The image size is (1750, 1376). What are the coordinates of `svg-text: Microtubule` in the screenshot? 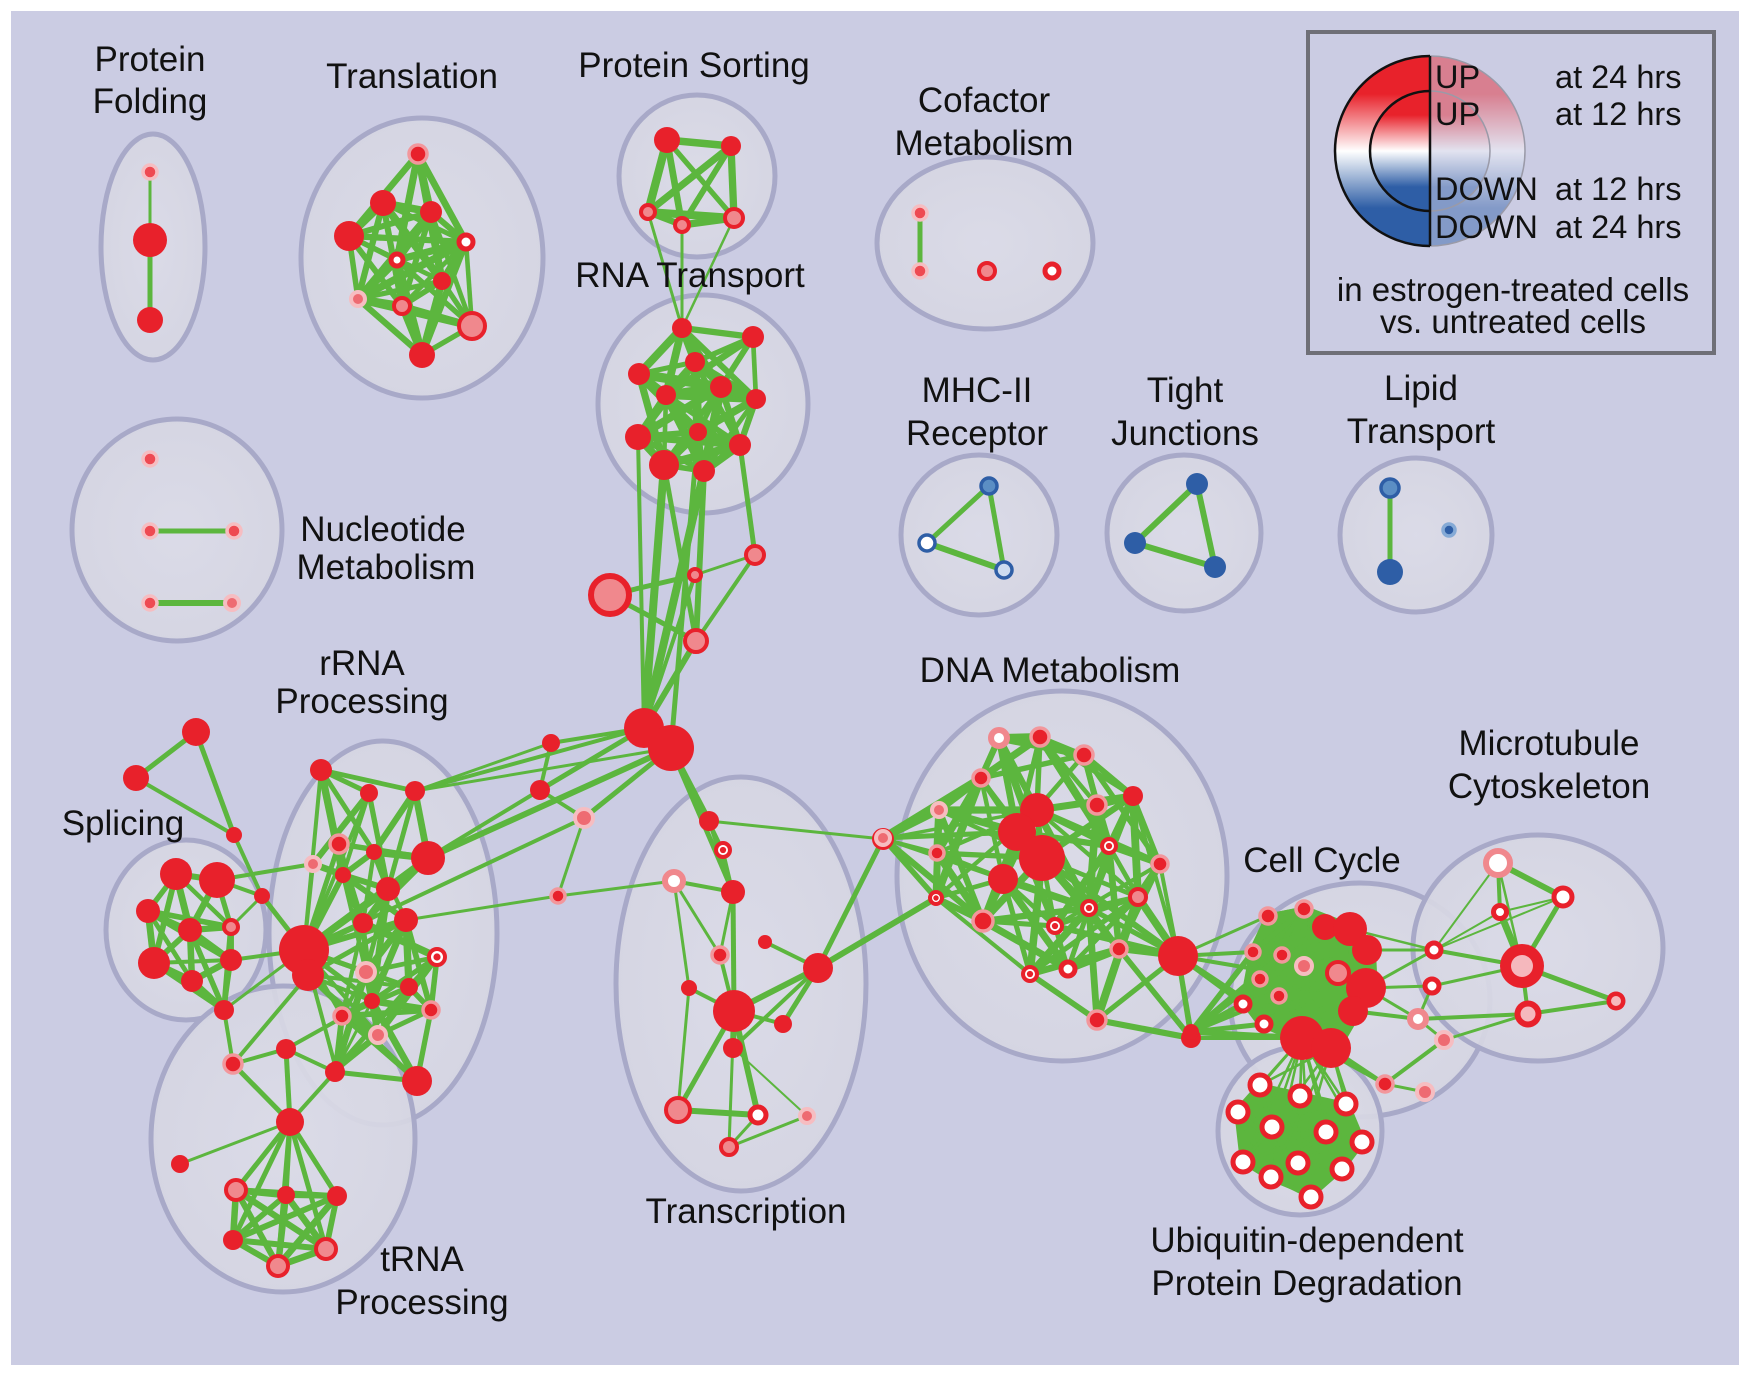 It's located at (1549, 743).